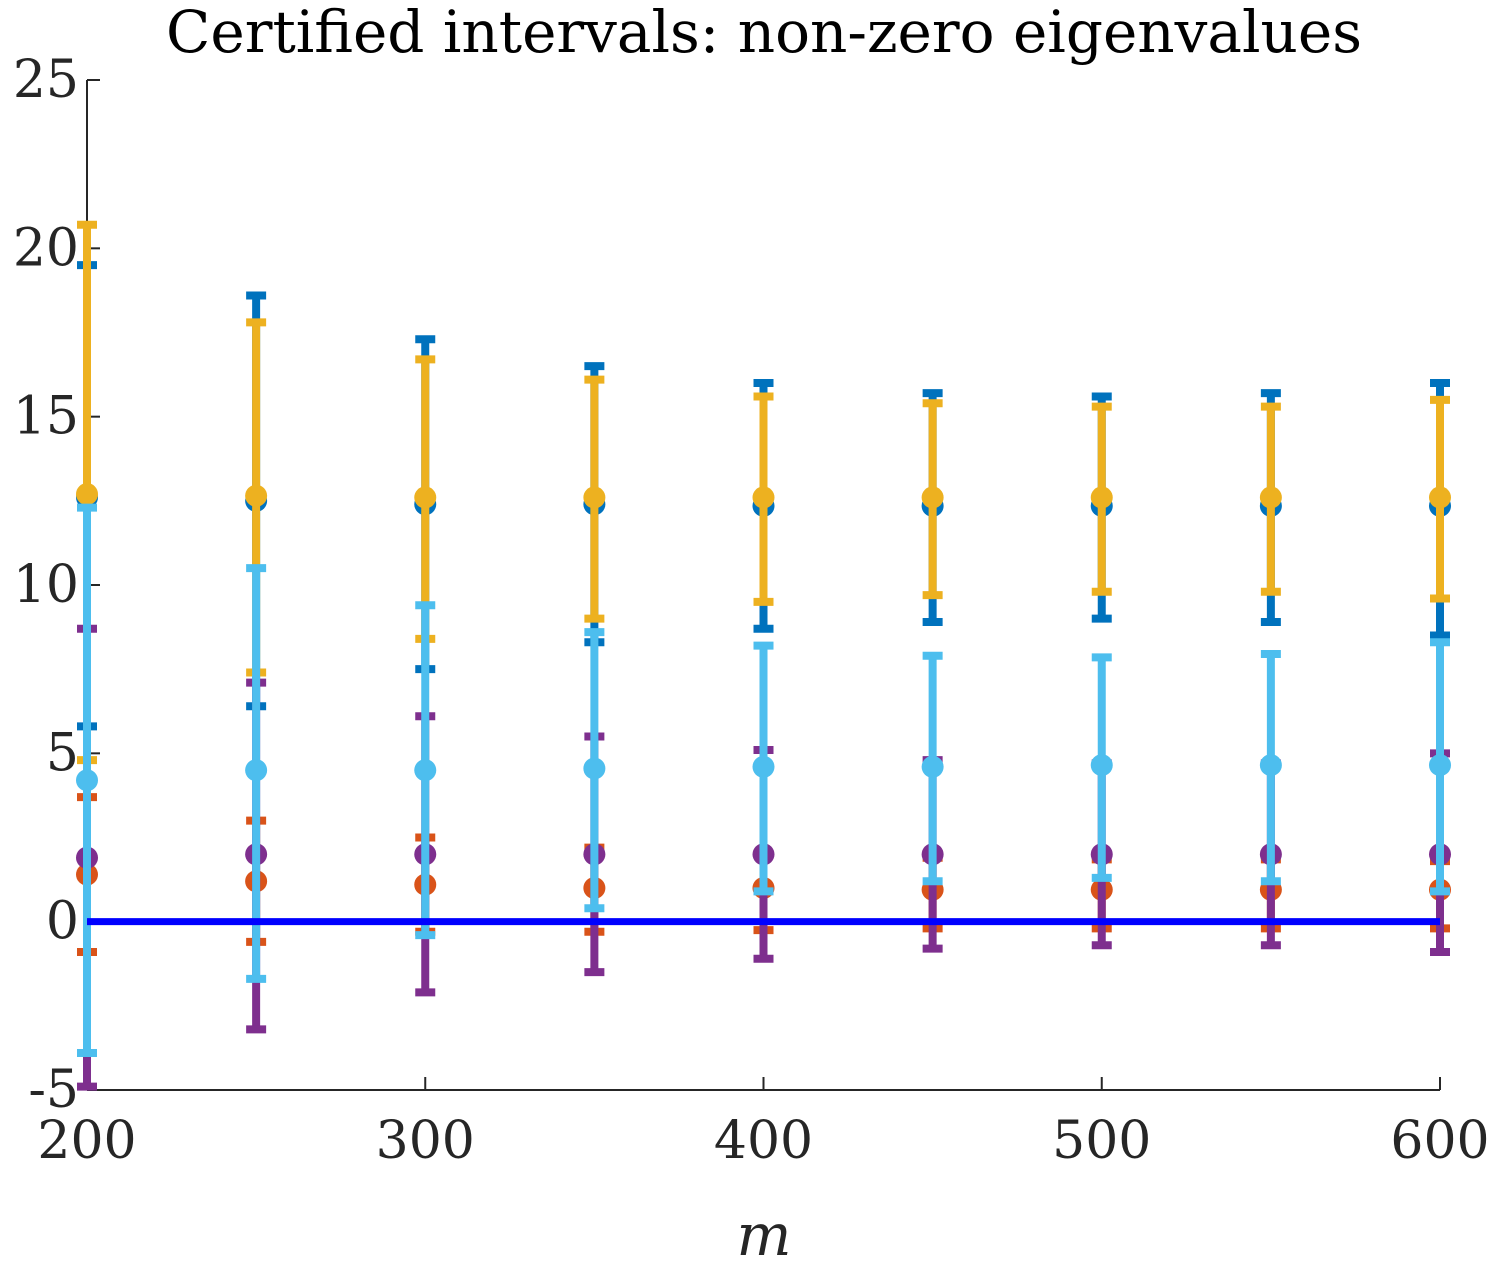 This screenshot has height=1263, width=1490. Describe the element at coordinates (1439, 1141) in the screenshot. I see `x-tick-label: 600` at that location.